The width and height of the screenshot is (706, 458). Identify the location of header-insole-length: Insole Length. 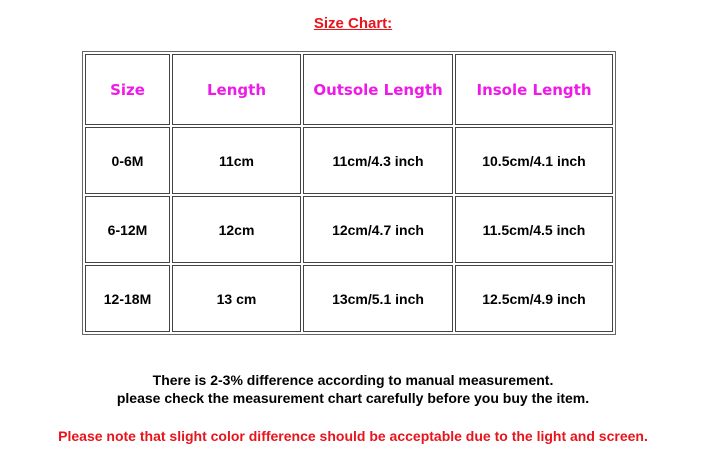
(534, 89).